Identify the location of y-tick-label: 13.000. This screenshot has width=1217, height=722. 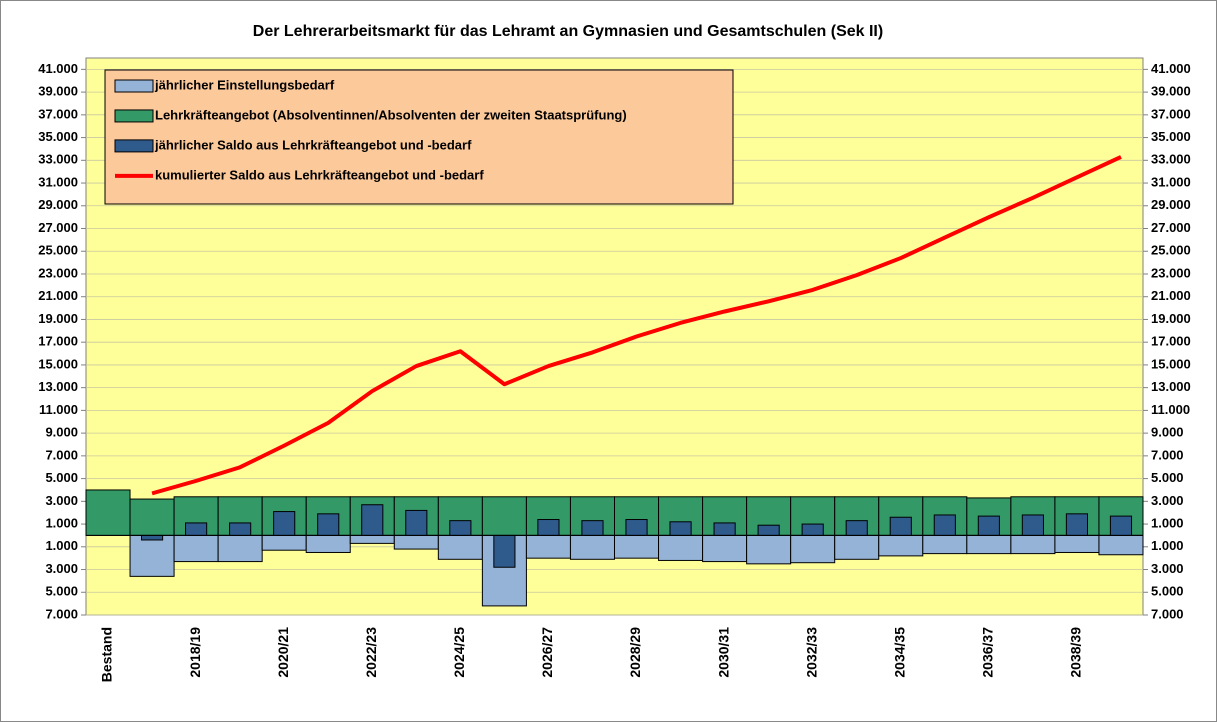
(58, 386).